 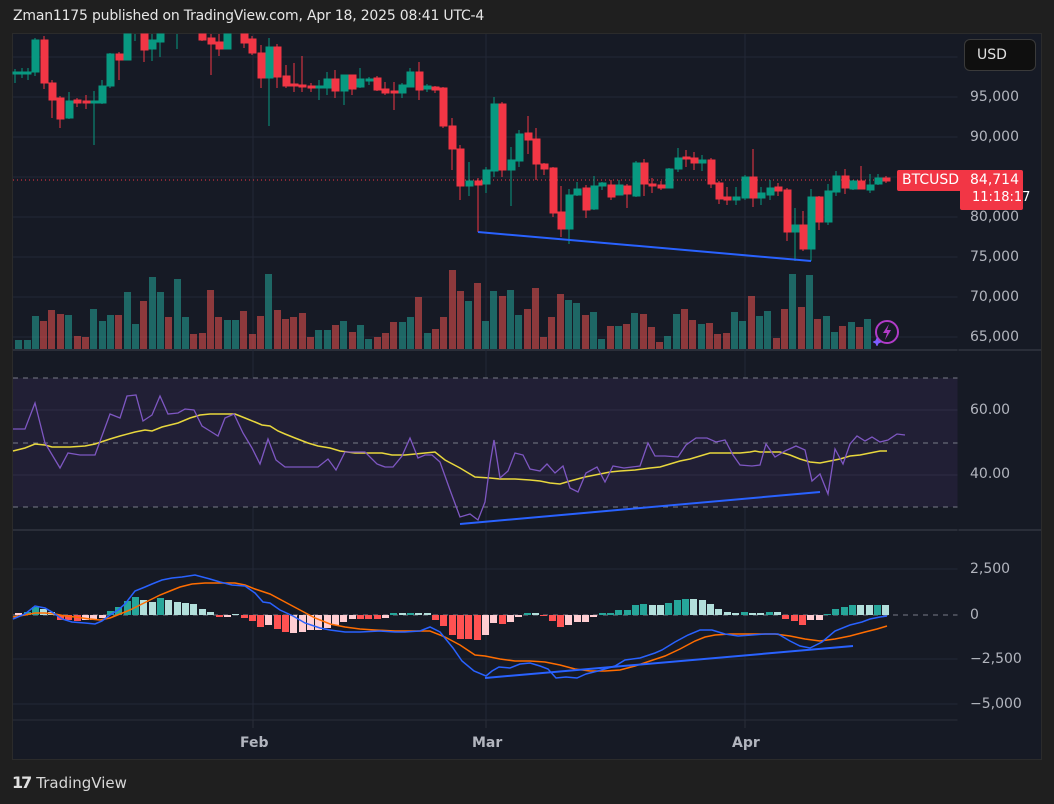 I want to click on symbol-tag: BTCUSD, so click(x=931, y=180).